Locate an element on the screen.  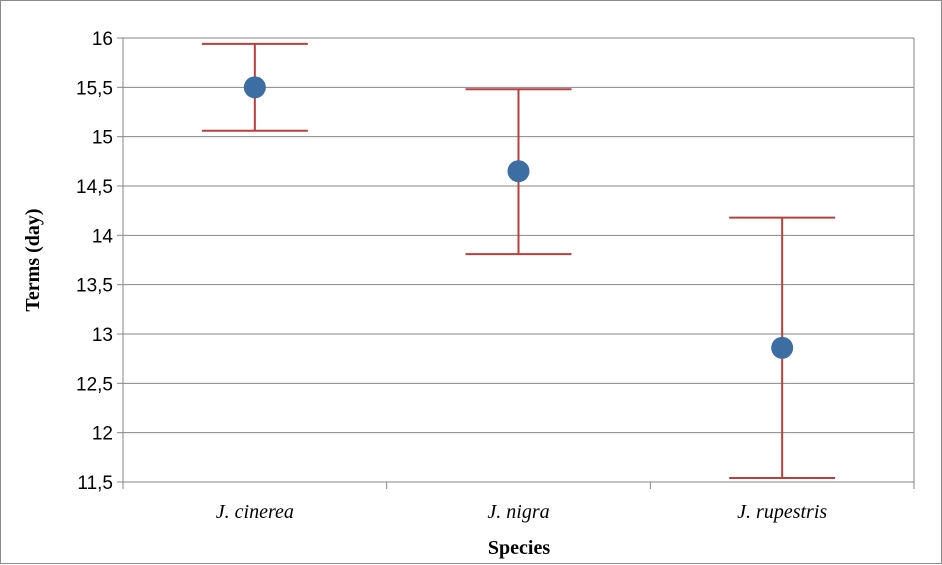
y-tick-label: 12 is located at coordinates (102, 434).